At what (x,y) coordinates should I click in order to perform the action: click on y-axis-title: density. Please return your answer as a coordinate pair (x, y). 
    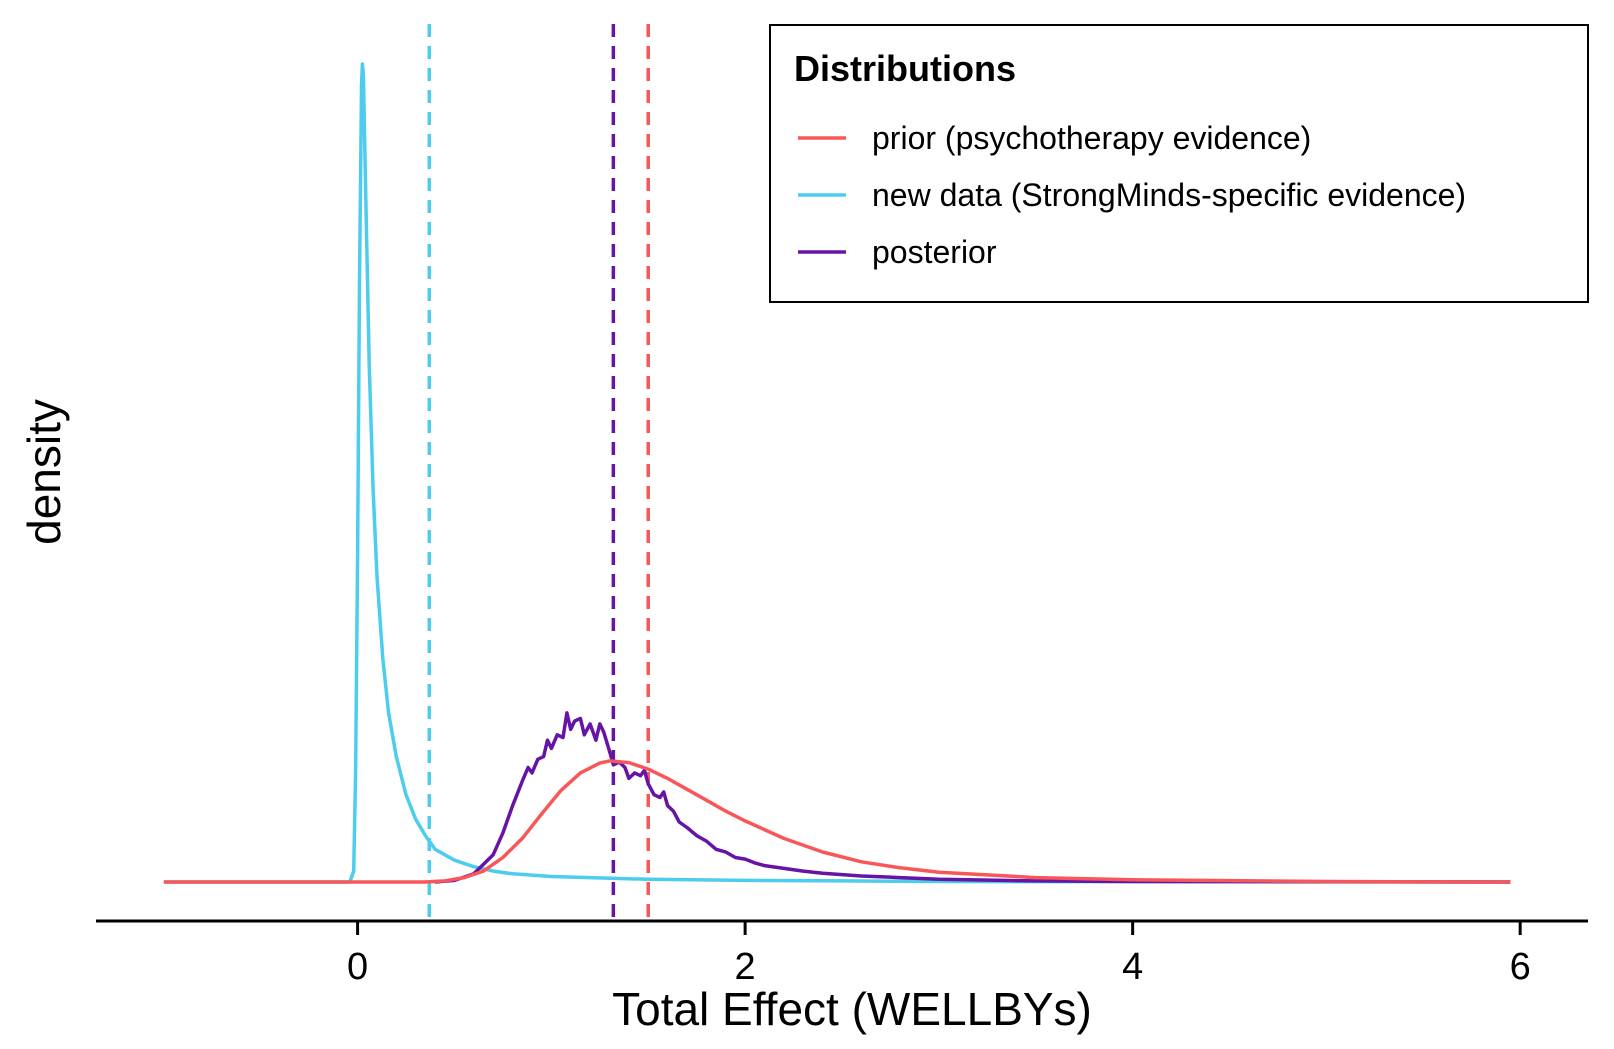
    Looking at the image, I should click on (44, 472).